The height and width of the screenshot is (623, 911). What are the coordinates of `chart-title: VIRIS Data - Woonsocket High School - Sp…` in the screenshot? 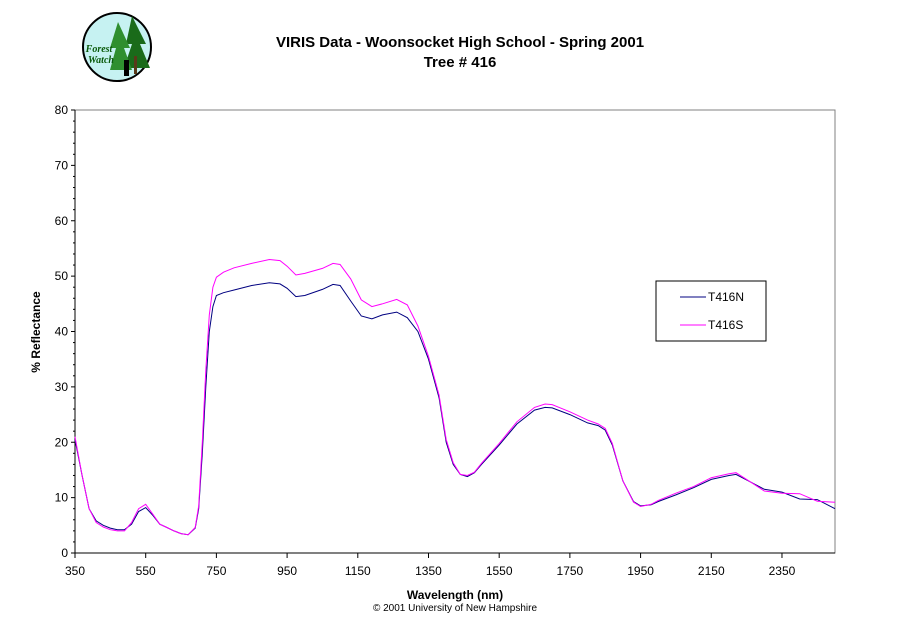 It's located at (460, 42).